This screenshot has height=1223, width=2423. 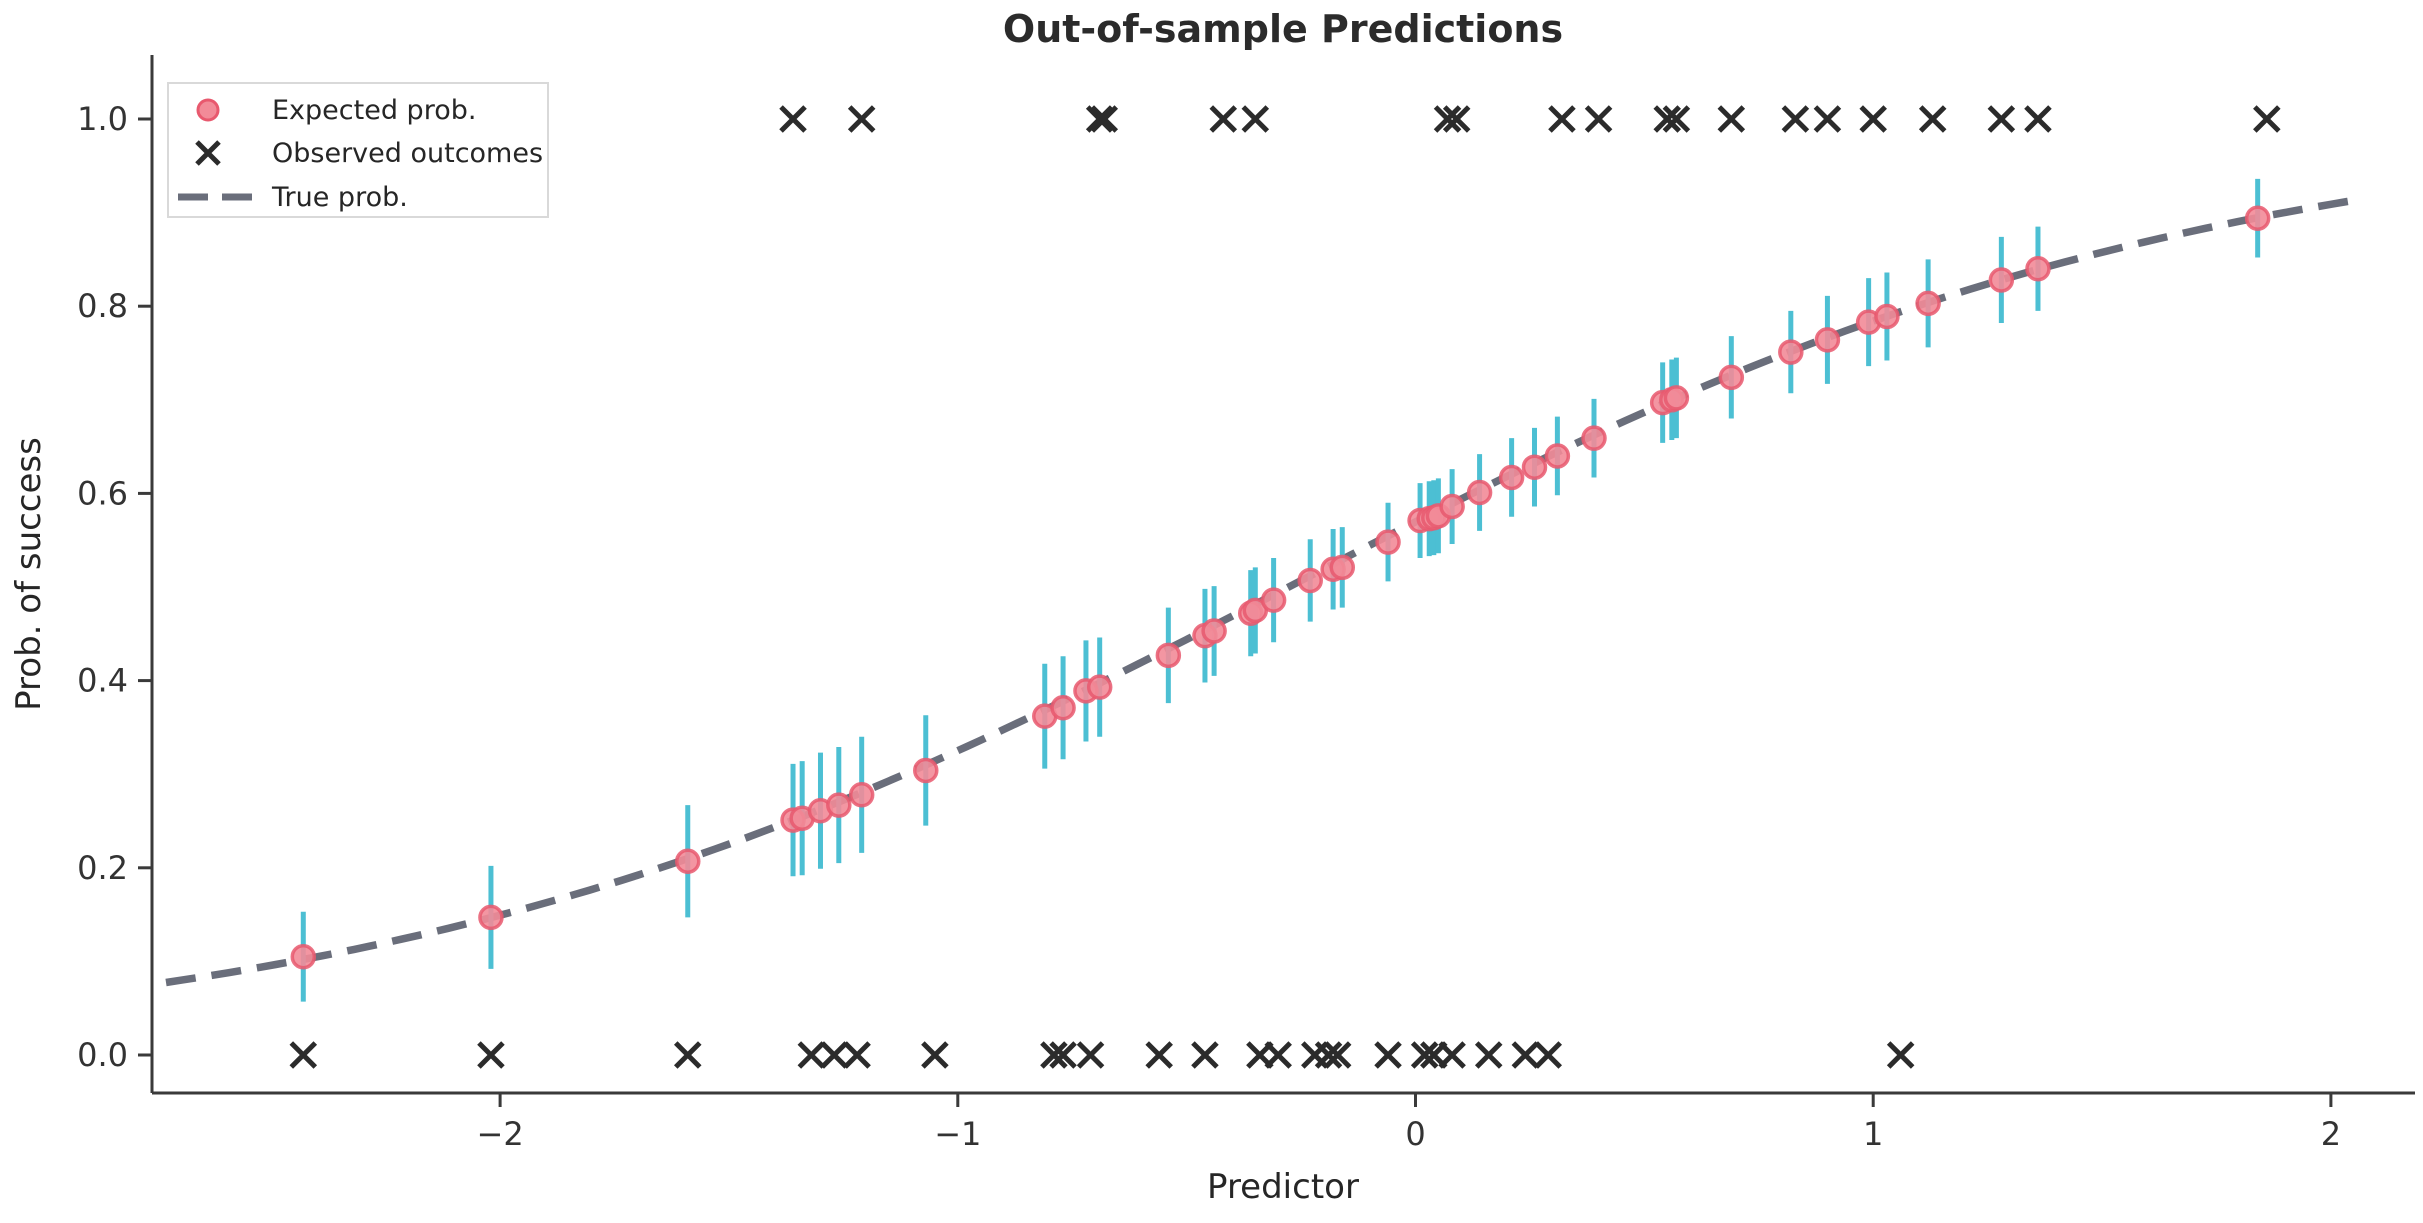 What do you see at coordinates (114, 587) in the screenshot?
I see `y-axis-ticks: 0.0 0.2 0.4 0.6 0.8 1.0` at bounding box center [114, 587].